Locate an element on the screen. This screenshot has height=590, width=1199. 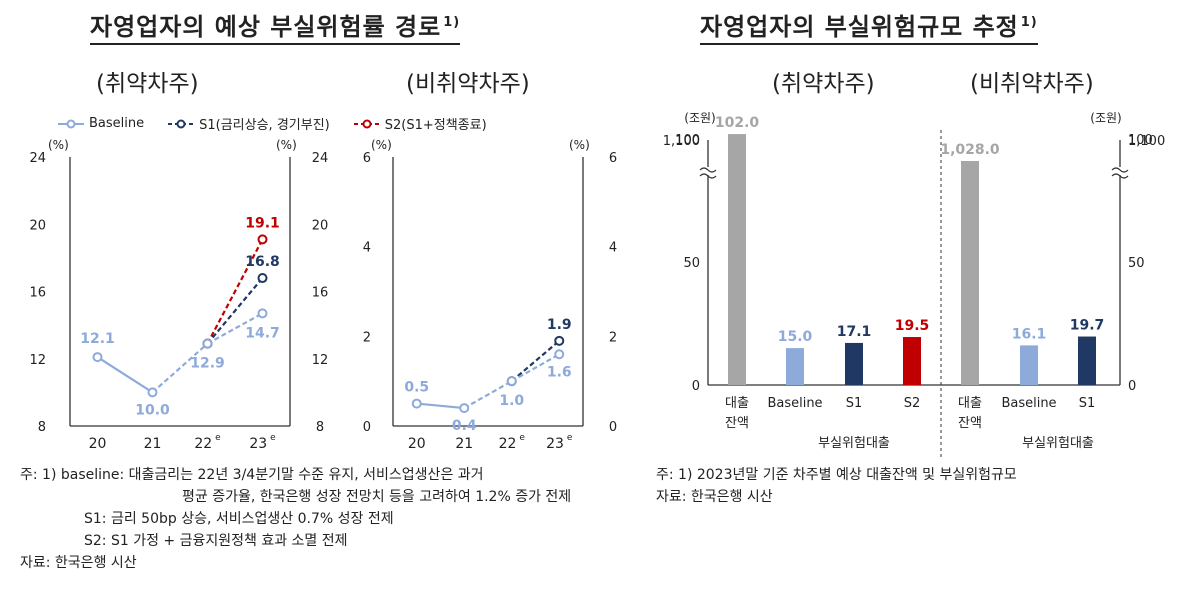
chart1-ytick-left: 20 is located at coordinates (37, 225).